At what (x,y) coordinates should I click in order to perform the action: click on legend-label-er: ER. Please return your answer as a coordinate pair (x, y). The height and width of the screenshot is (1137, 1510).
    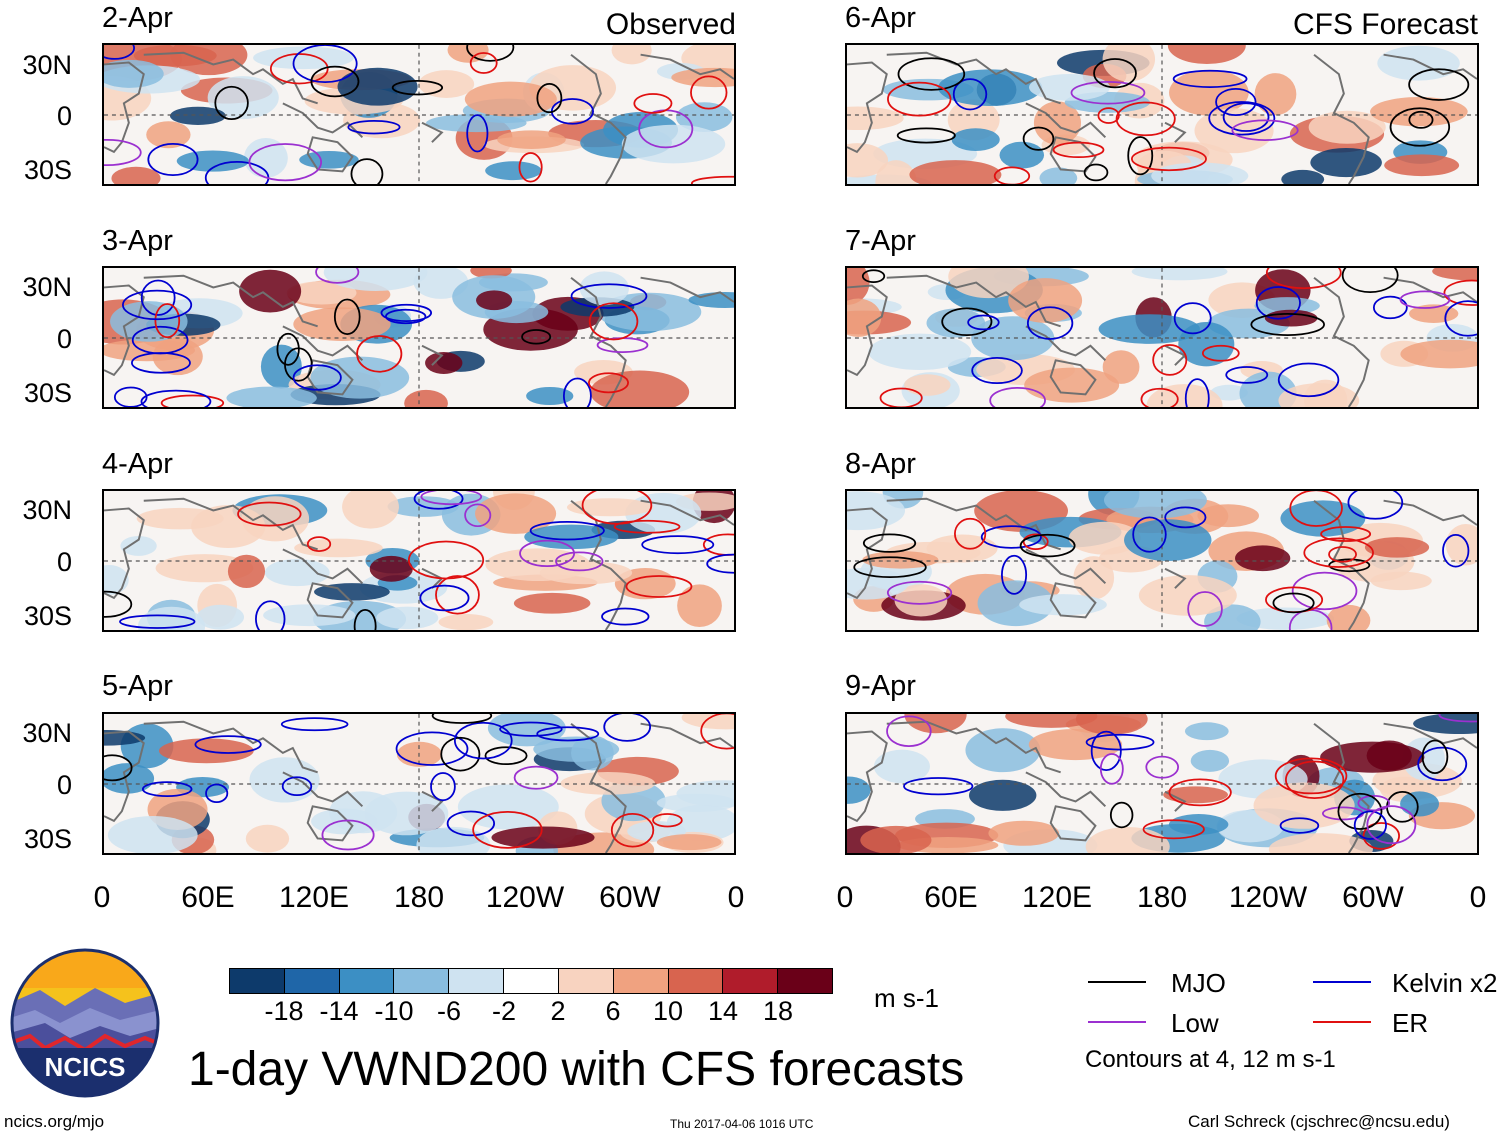
    Looking at the image, I should click on (1410, 1023).